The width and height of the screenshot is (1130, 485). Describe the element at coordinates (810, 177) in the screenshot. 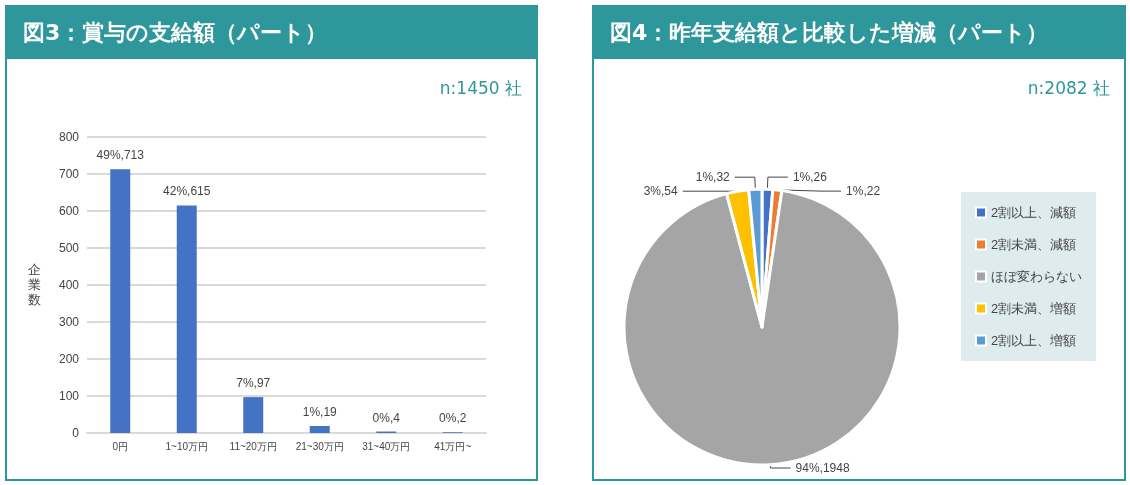

I see `data-label: 1%,26` at that location.